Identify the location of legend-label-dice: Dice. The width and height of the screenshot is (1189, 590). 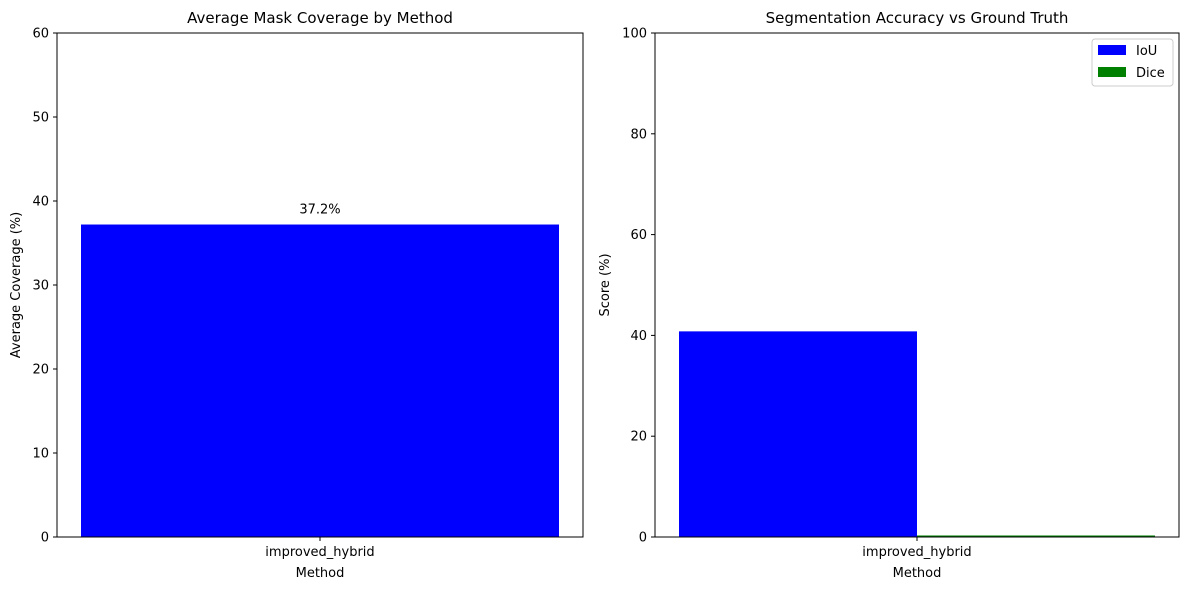
(1150, 73).